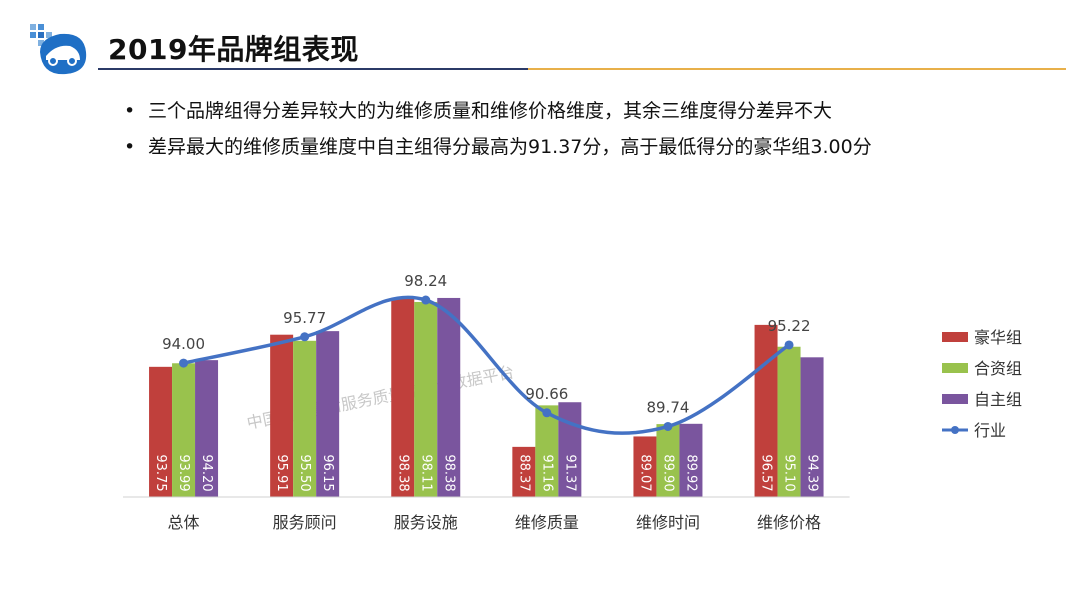 The height and width of the screenshot is (604, 1080). I want to click on industry-data-label: 90.66, so click(546, 394).